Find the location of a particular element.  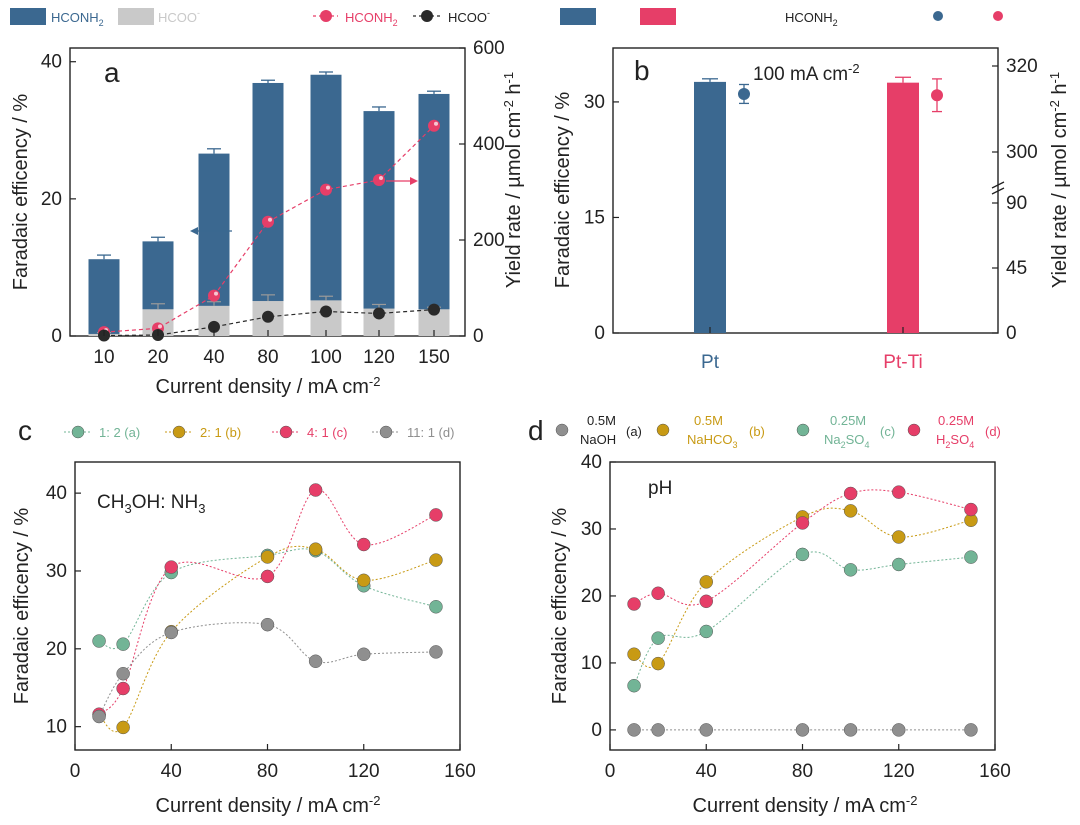

legend-d-sub: 4 is located at coordinates (866, 445).